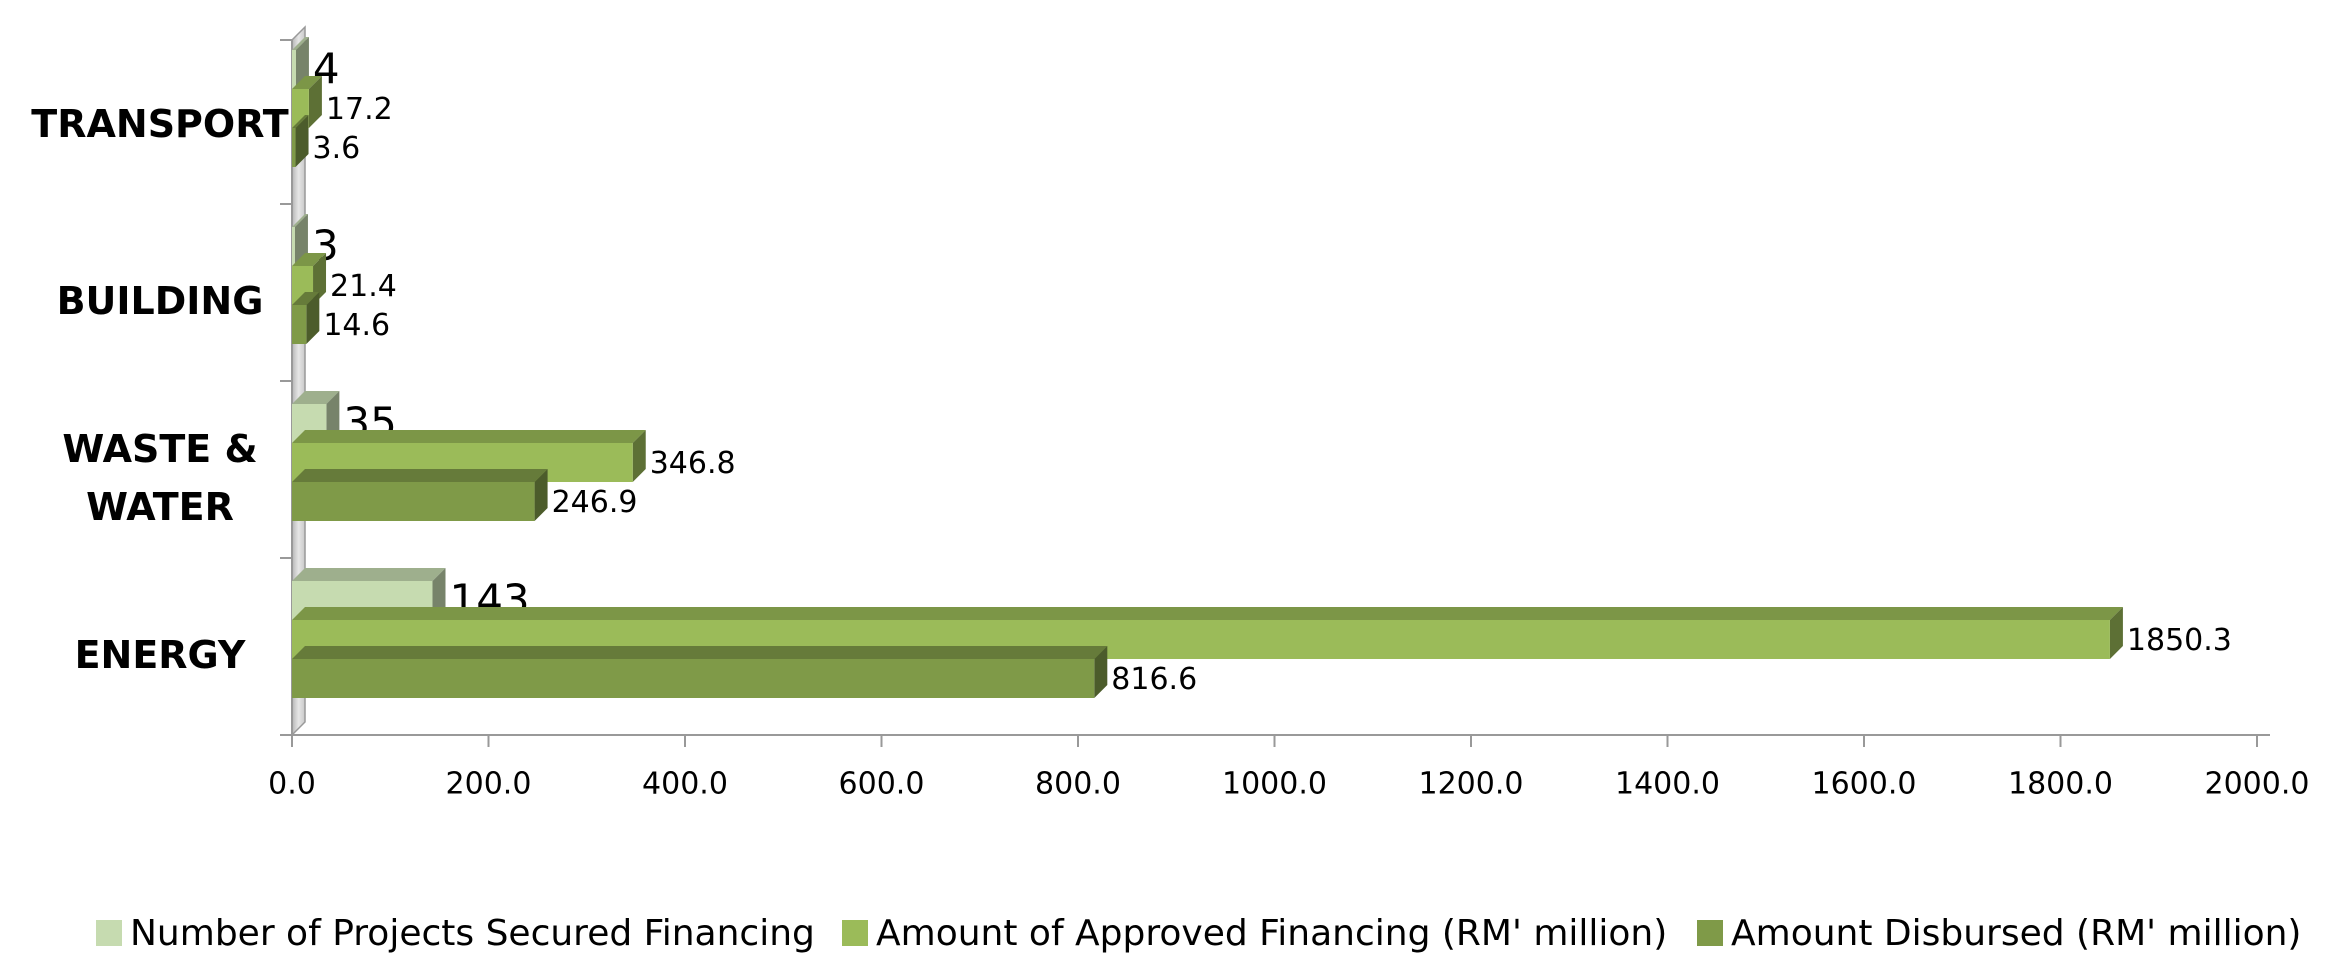 This screenshot has width=2348, height=956. What do you see at coordinates (160, 655) in the screenshot?
I see `category-label: ENERGY` at bounding box center [160, 655].